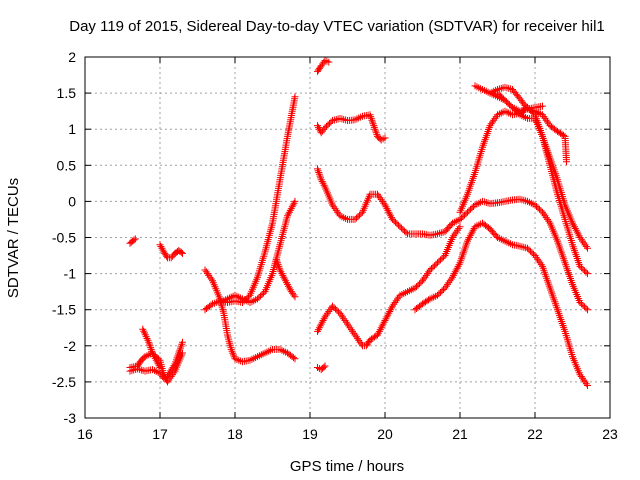 The width and height of the screenshot is (640, 480). What do you see at coordinates (64, 382) in the screenshot?
I see `y-tick-label: -2.5` at bounding box center [64, 382].